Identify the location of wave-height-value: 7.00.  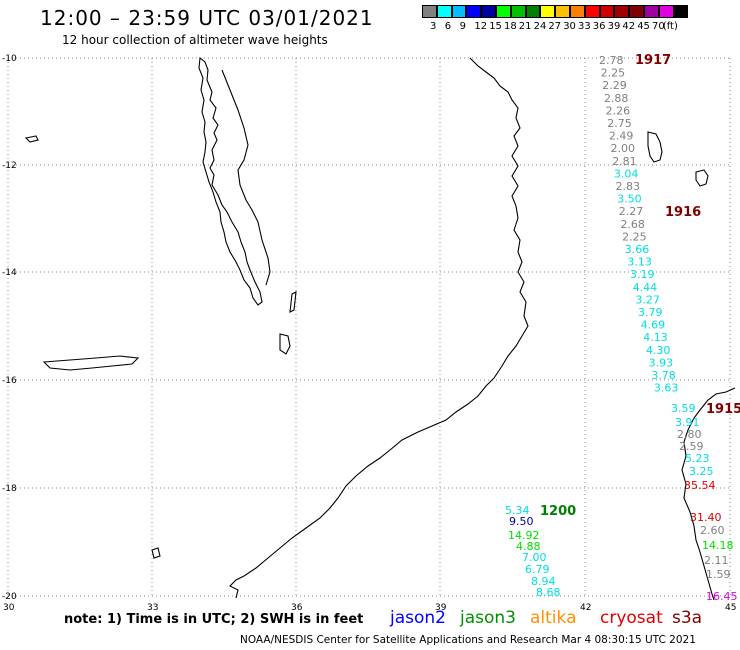
(534, 557).